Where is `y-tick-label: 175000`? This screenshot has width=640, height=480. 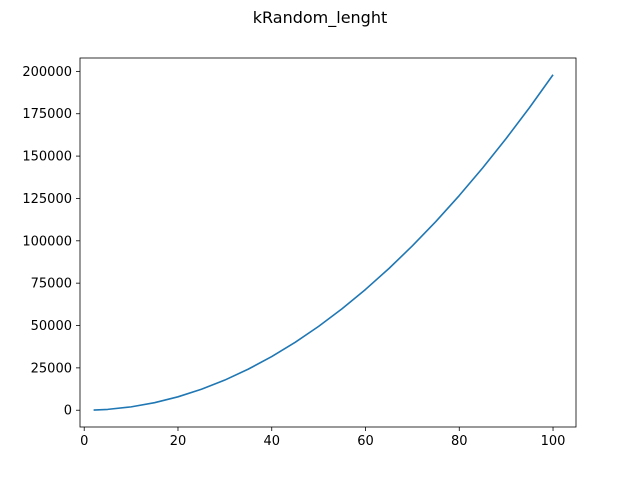
y-tick-label: 175000 is located at coordinates (47, 114).